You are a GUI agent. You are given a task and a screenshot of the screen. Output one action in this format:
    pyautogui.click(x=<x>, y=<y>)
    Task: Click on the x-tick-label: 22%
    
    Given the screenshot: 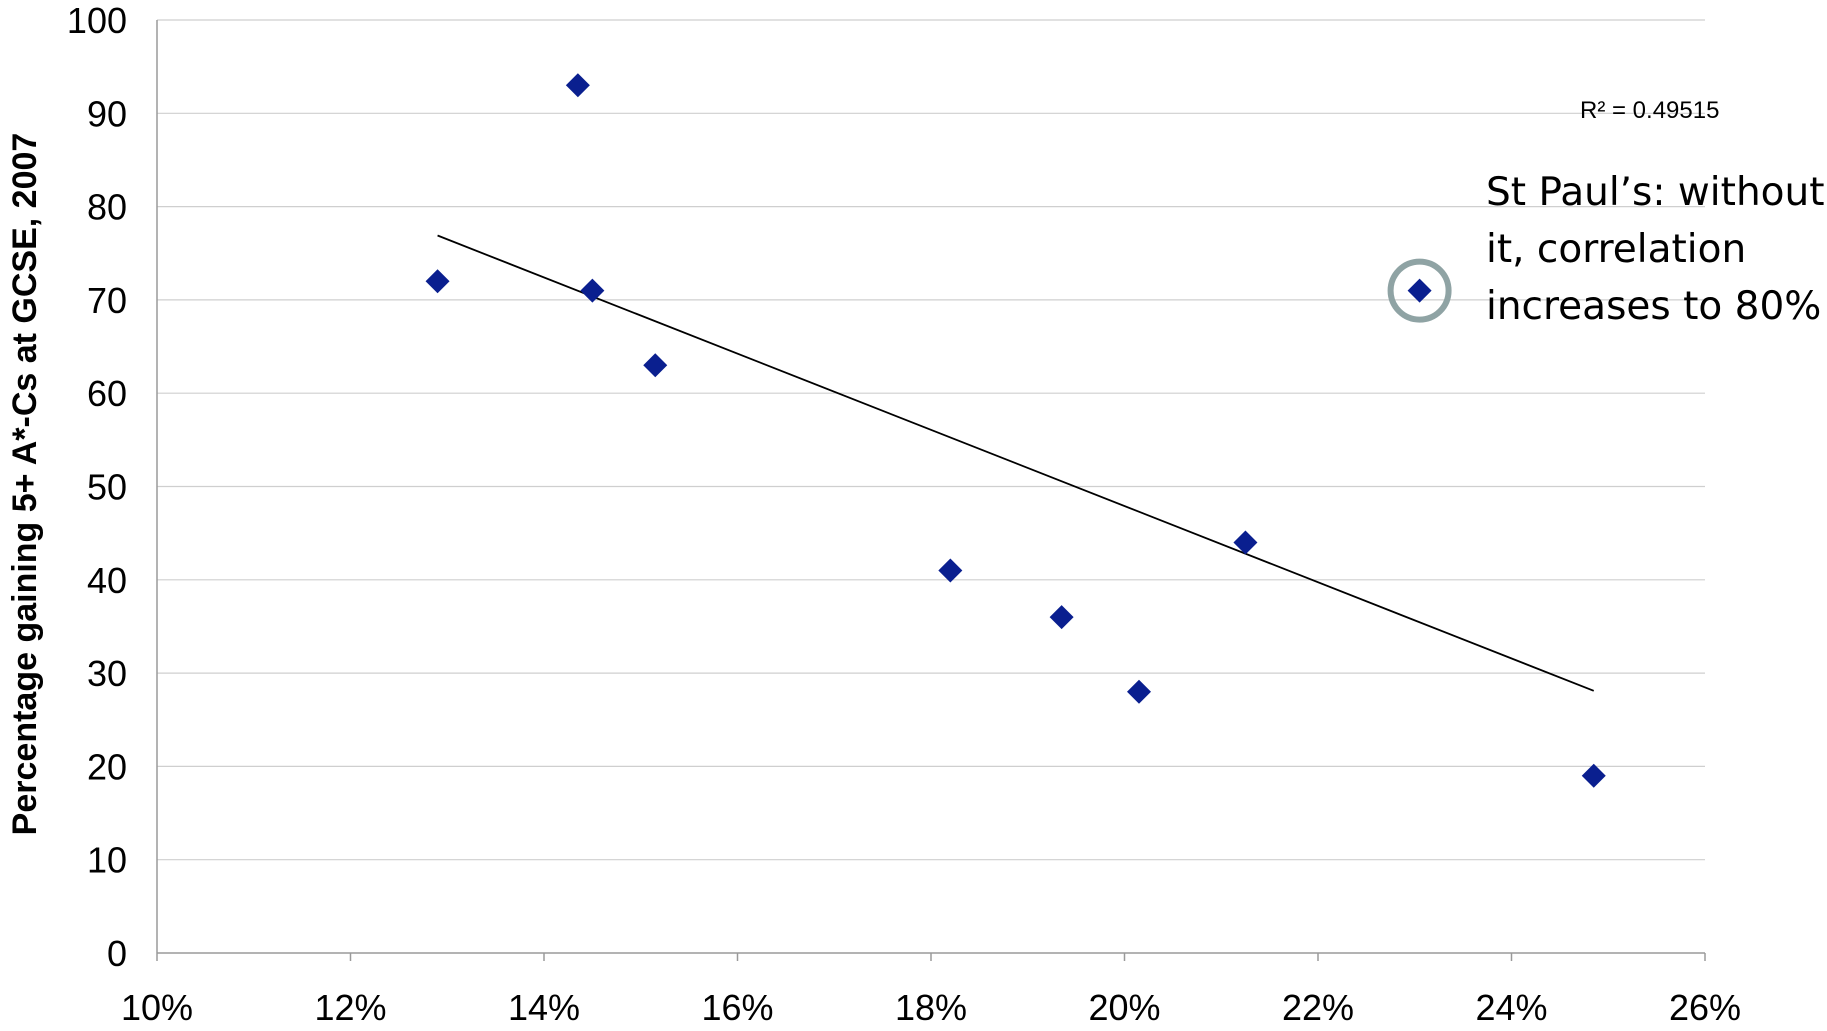 What is the action you would take?
    pyautogui.click(x=1318, y=1006)
    